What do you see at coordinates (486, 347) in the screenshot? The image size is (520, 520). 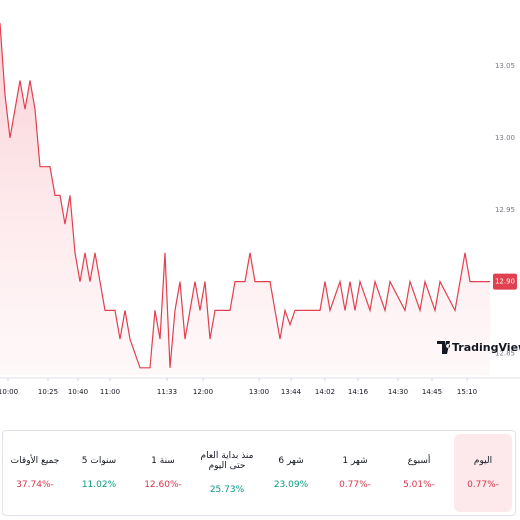 I see `watermark: TradingView` at bounding box center [486, 347].